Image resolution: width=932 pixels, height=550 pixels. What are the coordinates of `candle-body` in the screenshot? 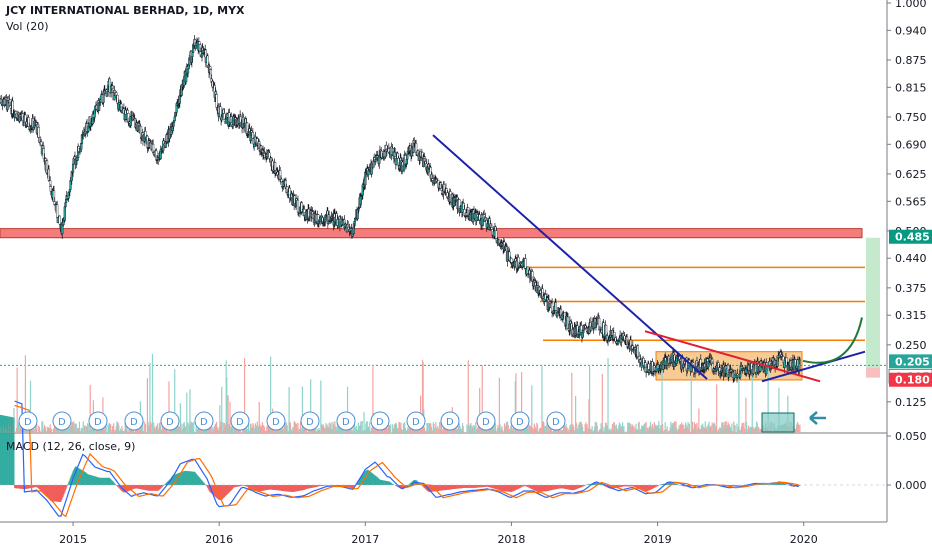 It's located at (496, 234).